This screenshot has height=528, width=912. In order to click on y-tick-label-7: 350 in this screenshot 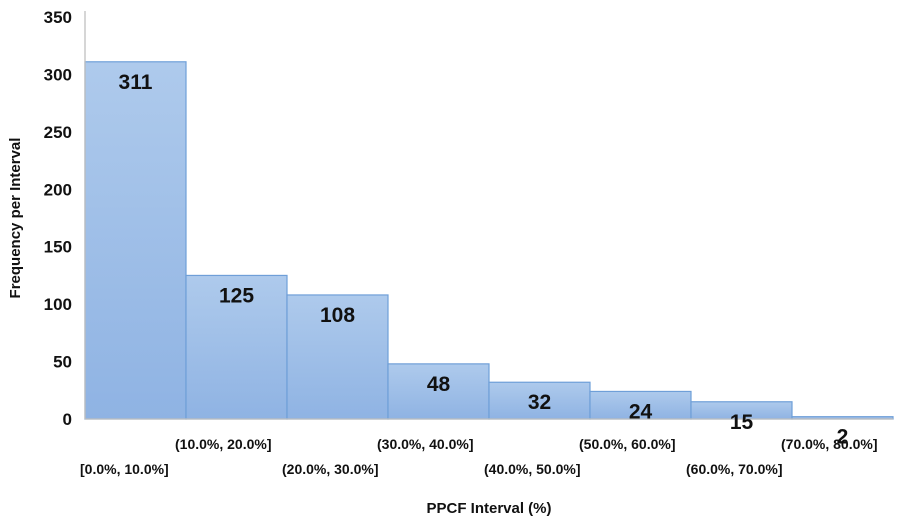, I will do `click(58, 17)`.